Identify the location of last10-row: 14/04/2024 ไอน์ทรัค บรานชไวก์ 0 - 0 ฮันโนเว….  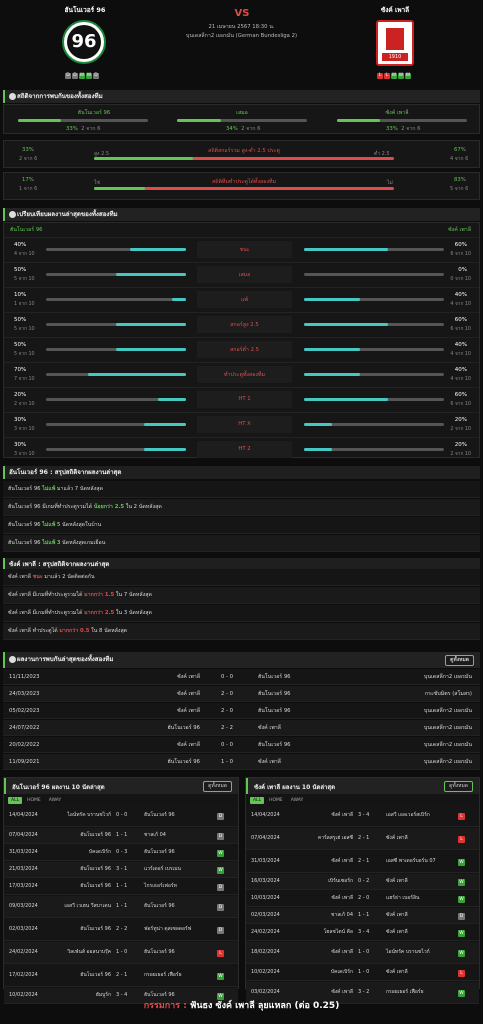
(121, 816).